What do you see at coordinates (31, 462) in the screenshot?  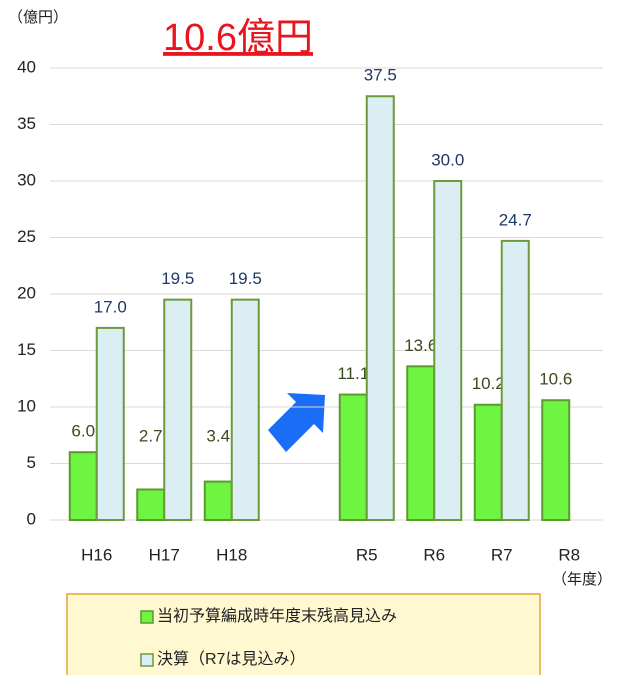 I see `y-tick-label: 5` at bounding box center [31, 462].